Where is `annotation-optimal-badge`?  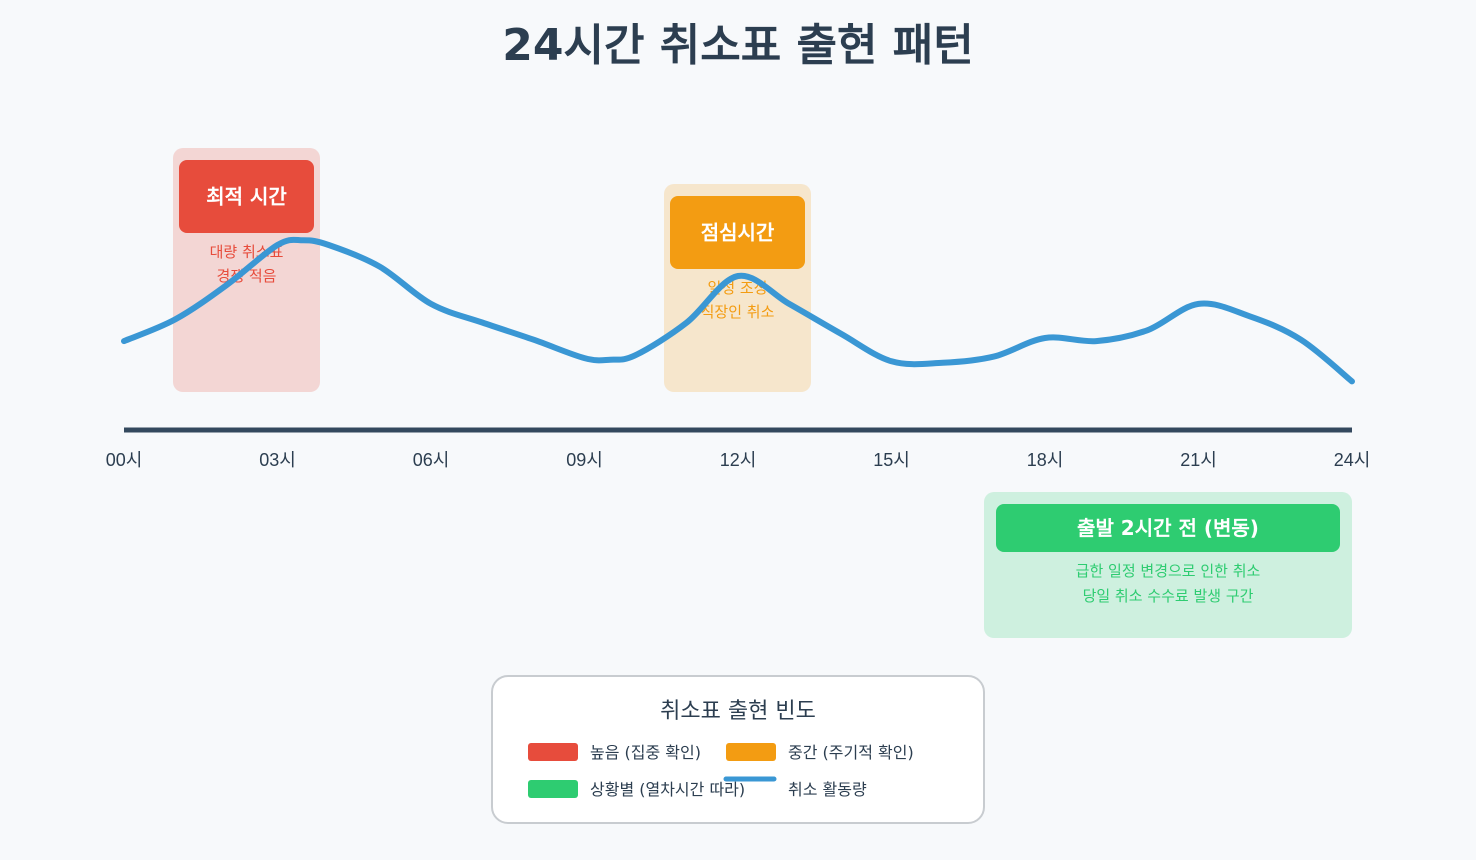
annotation-optimal-badge is located at coordinates (246, 196).